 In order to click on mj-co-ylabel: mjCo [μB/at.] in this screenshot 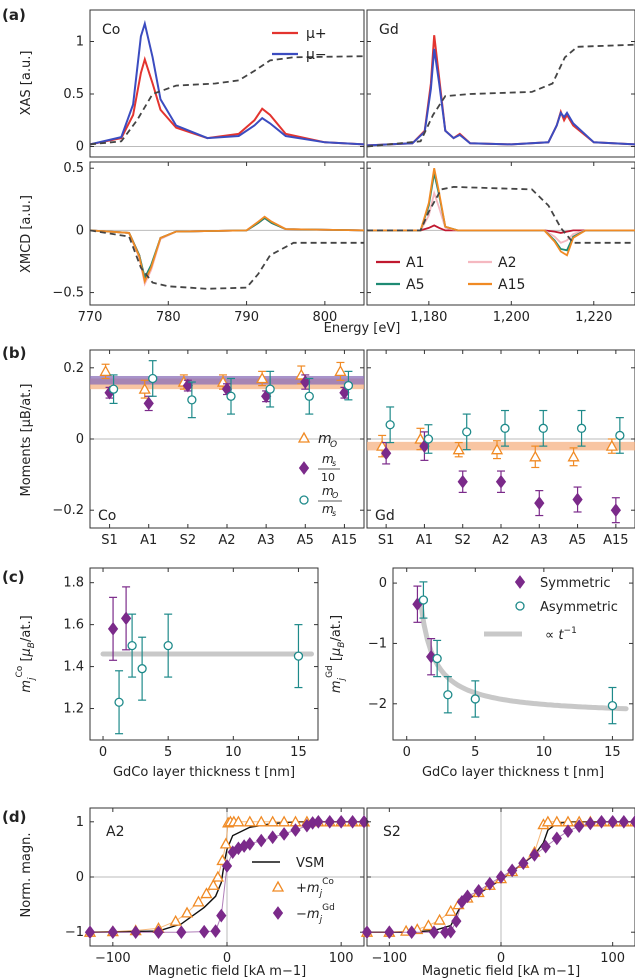, I will do `click(26, 653)`.